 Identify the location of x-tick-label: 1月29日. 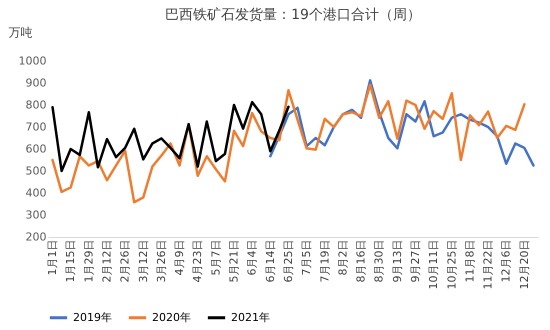
(89, 261).